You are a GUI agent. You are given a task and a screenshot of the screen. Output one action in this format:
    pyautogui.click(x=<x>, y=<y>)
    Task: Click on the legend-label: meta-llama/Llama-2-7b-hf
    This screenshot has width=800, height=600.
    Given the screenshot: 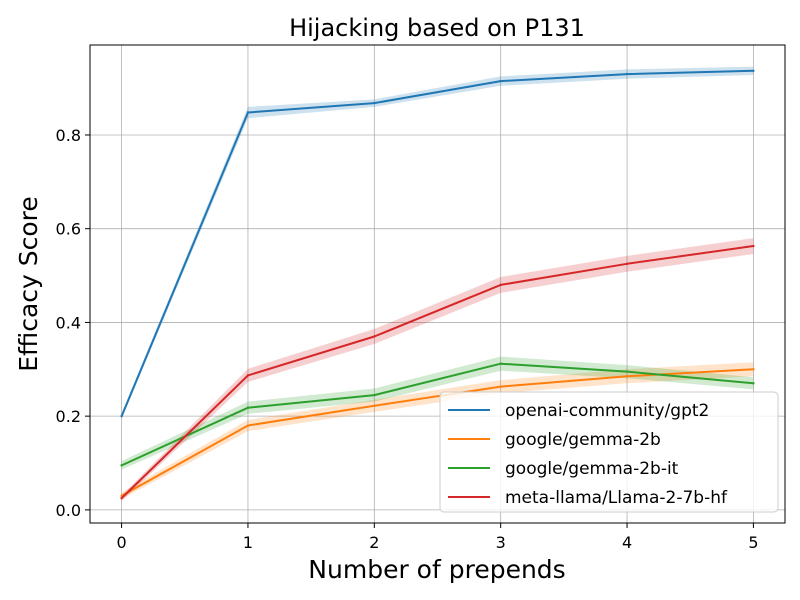 What is the action you would take?
    pyautogui.click(x=616, y=498)
    